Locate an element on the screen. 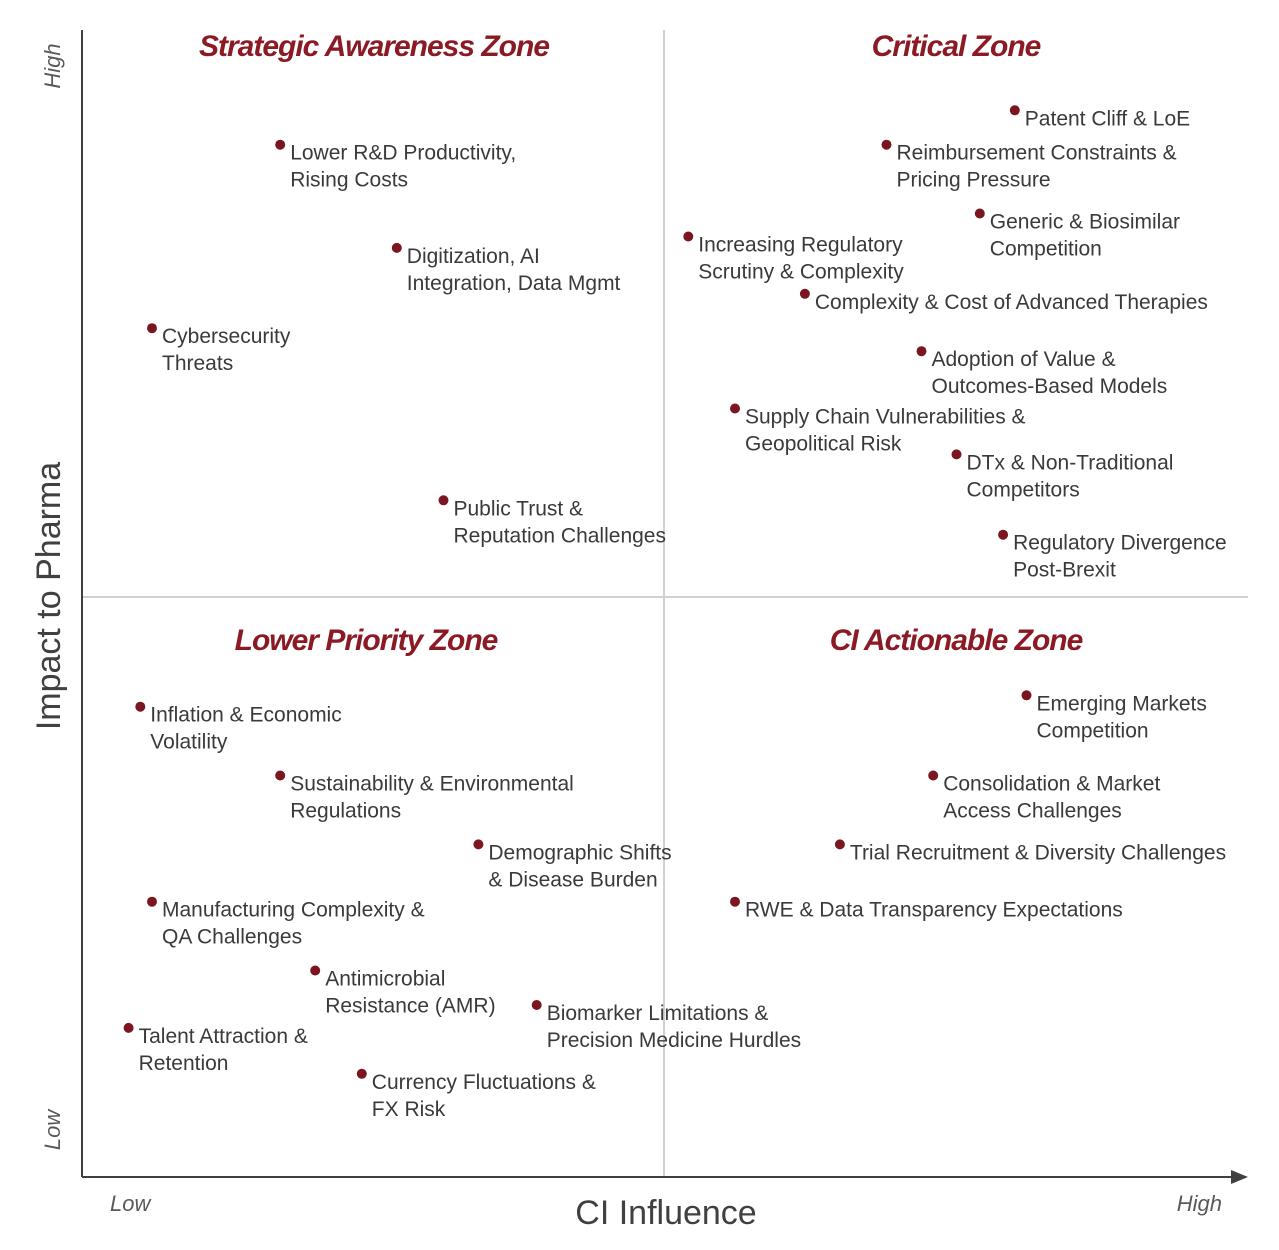  y-axis-low-label: Low is located at coordinates (52, 1129).